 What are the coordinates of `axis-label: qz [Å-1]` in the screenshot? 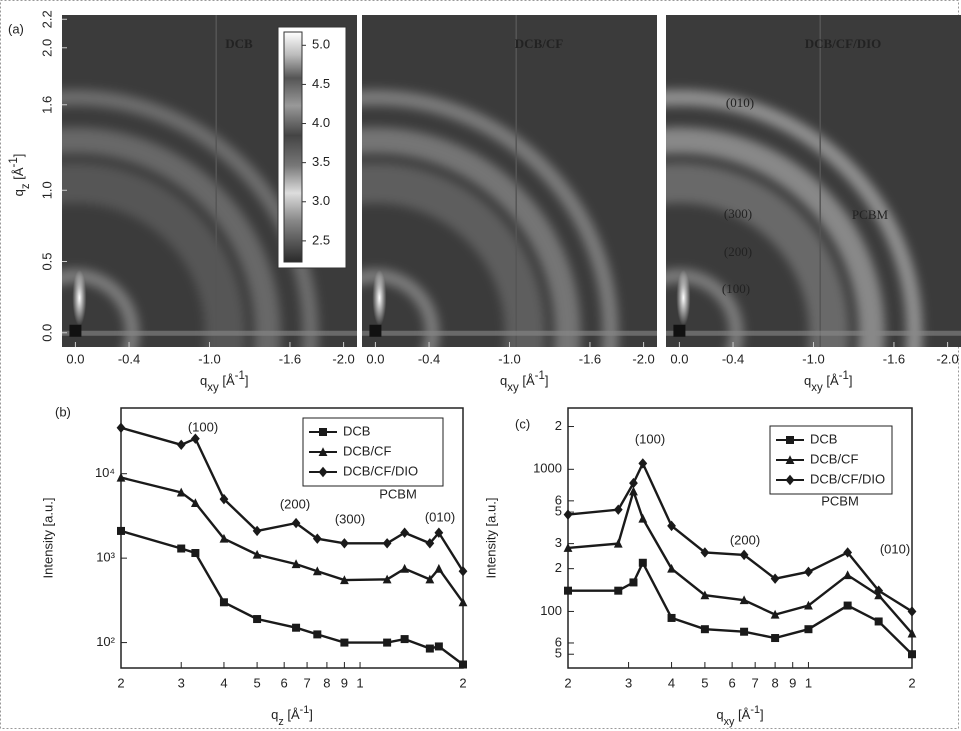 It's located at (292, 716).